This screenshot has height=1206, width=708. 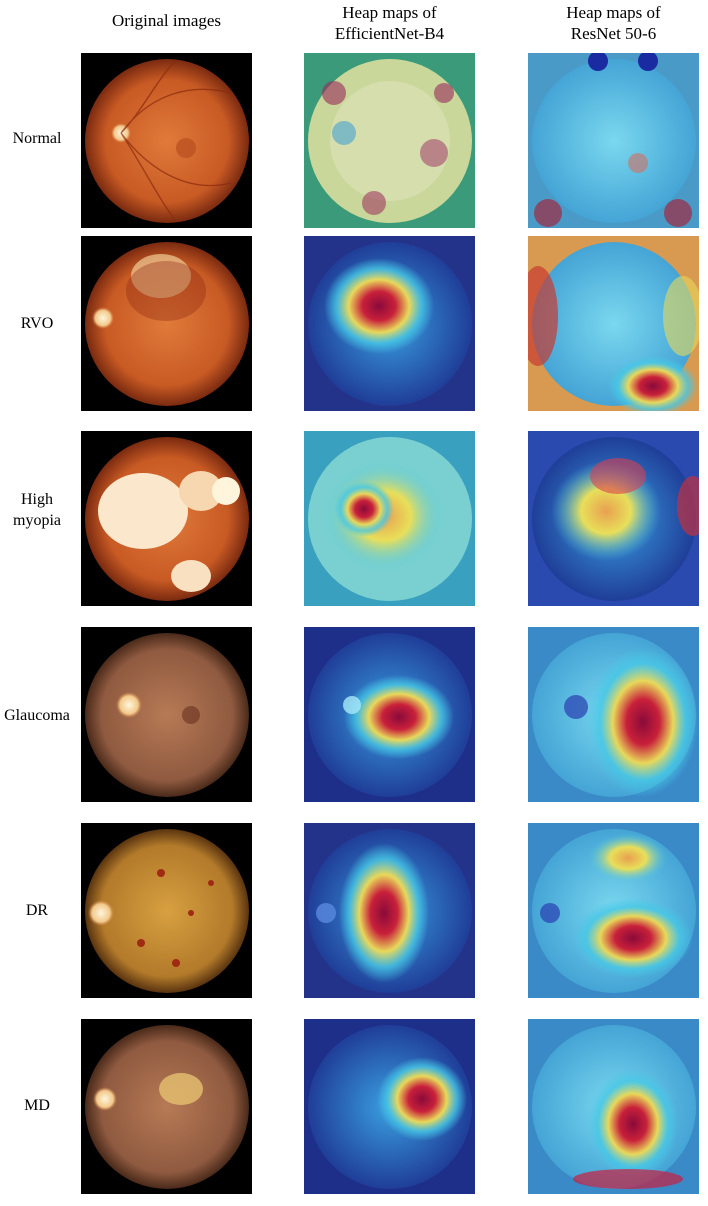 I want to click on header-original-images: Original images, so click(x=166, y=20).